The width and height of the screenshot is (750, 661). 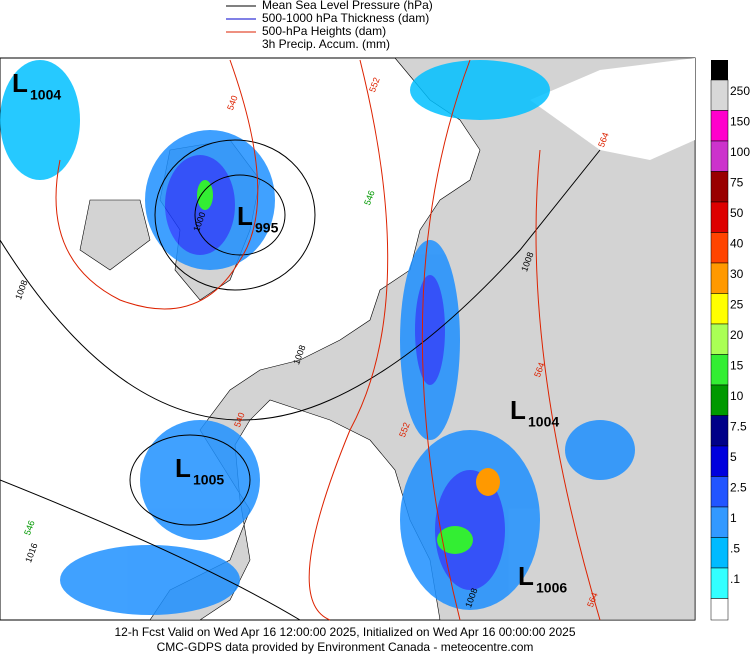 I want to click on low-pressure: 1006, so click(x=551, y=588).